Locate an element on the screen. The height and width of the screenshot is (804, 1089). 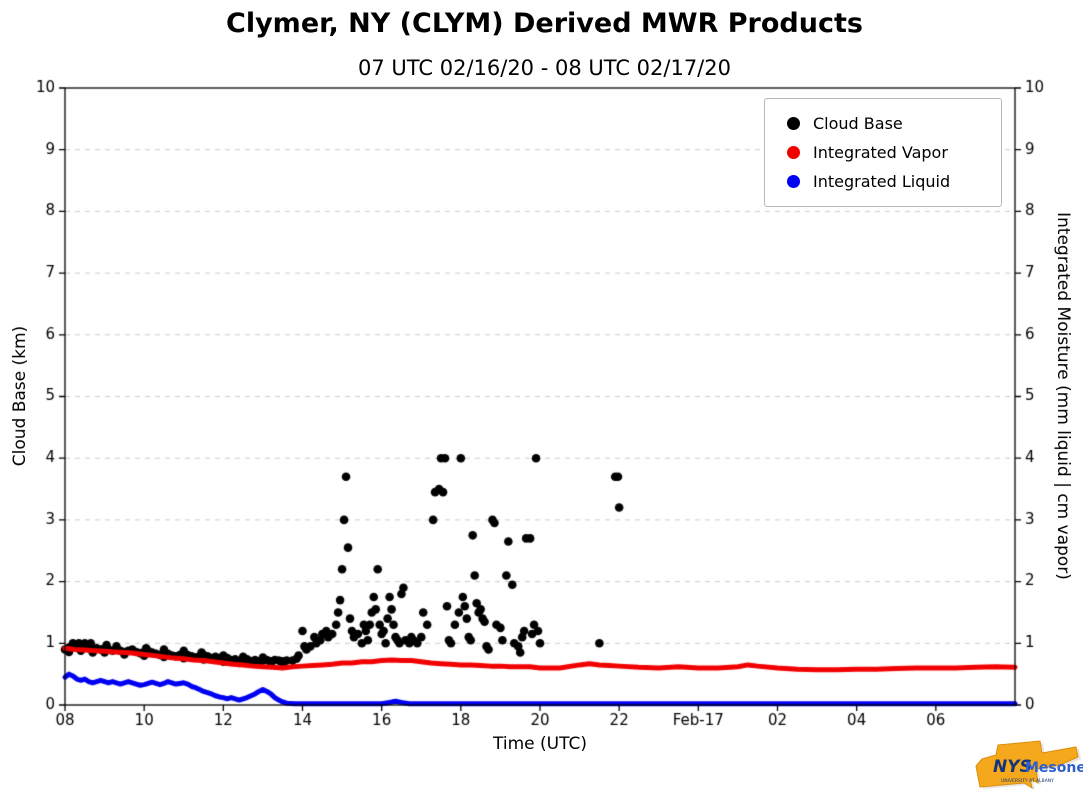
y-axis-label-left: Cloud Base (km) is located at coordinates (20, 396).